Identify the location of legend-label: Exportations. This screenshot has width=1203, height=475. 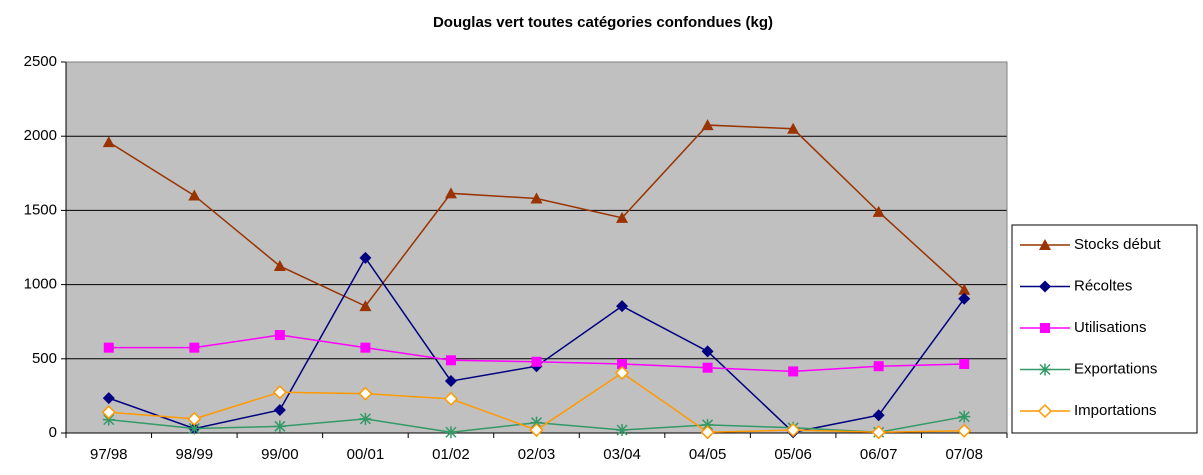
(1115, 368).